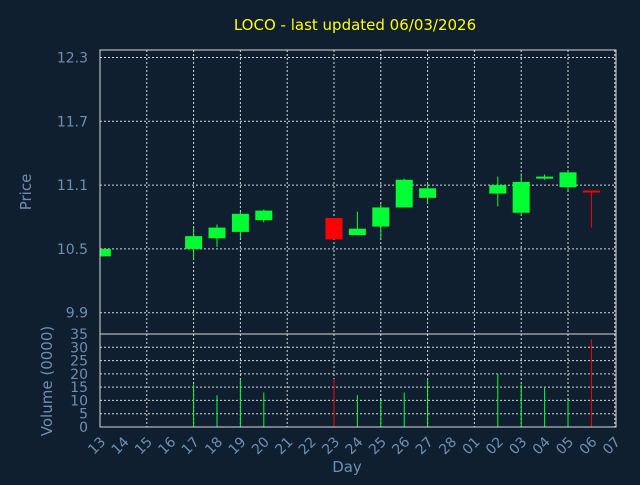  I want to click on day-axis-label: Day, so click(347, 467).